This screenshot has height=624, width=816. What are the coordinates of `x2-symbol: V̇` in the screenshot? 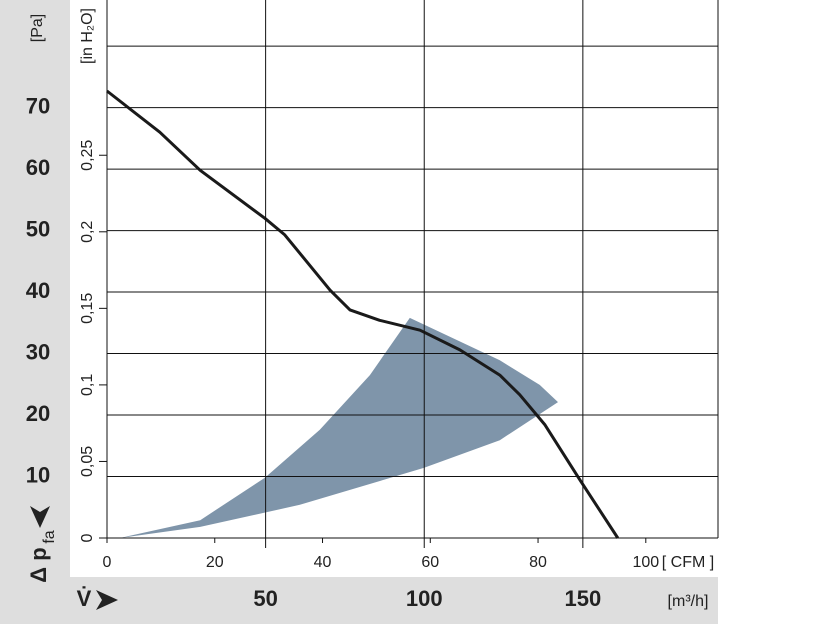 It's located at (84, 598).